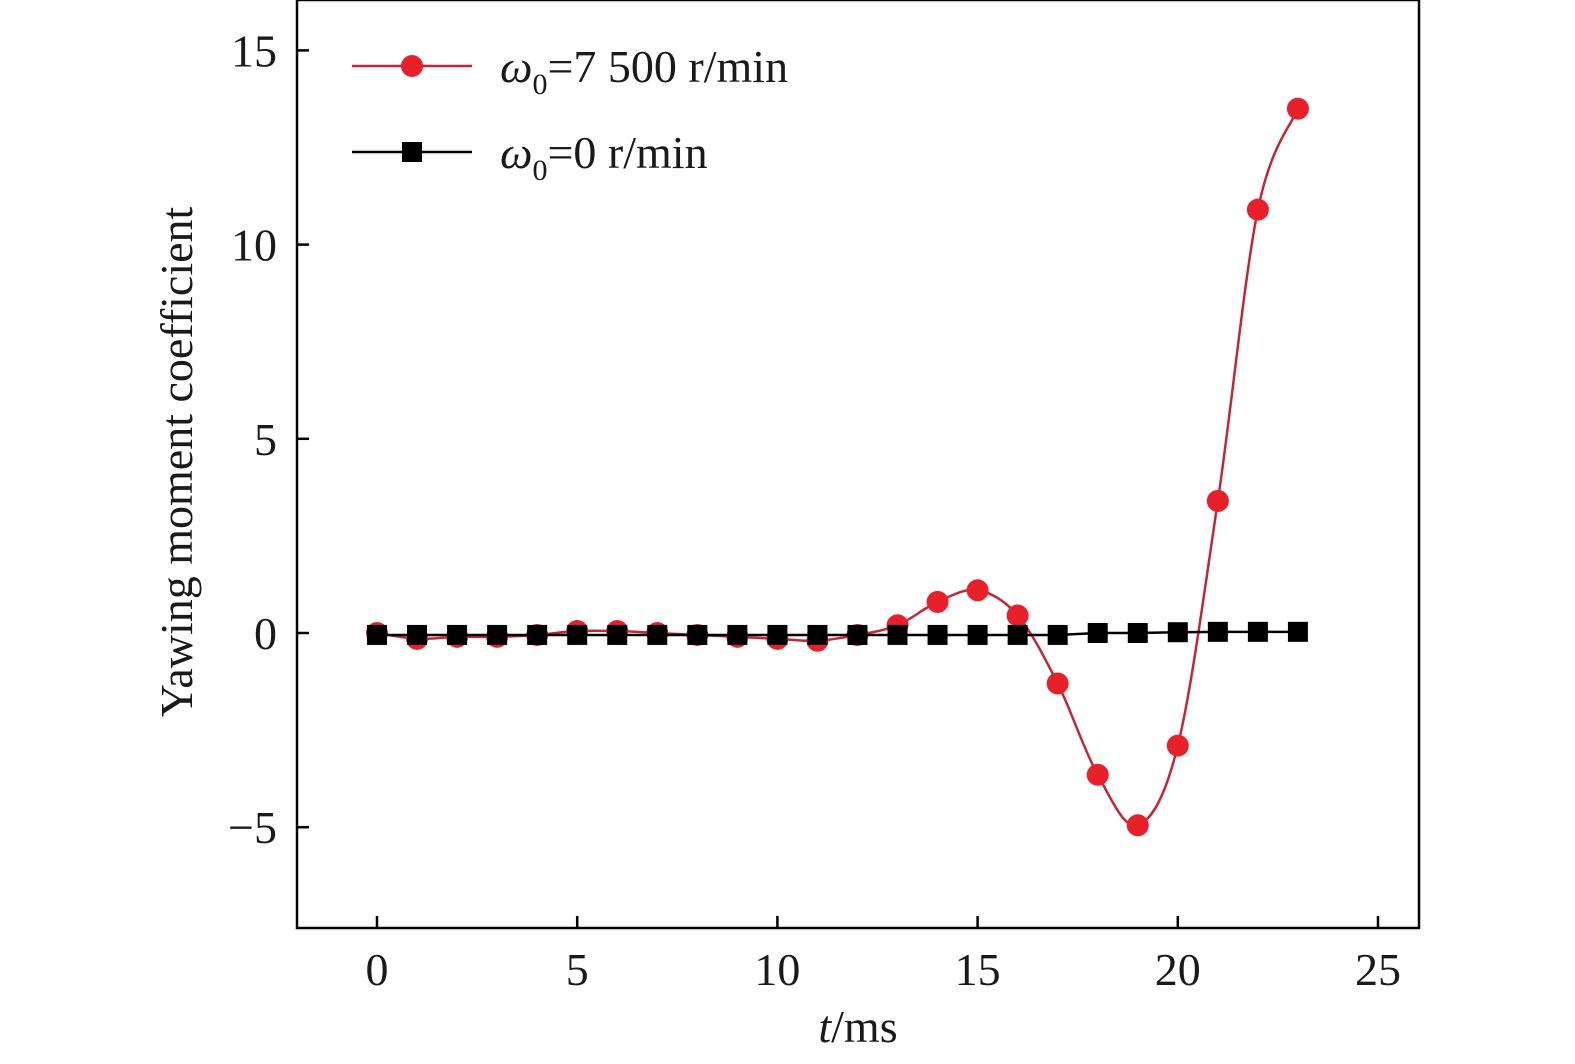  What do you see at coordinates (412, 152) in the screenshot?
I see `legend-marker-square` at bounding box center [412, 152].